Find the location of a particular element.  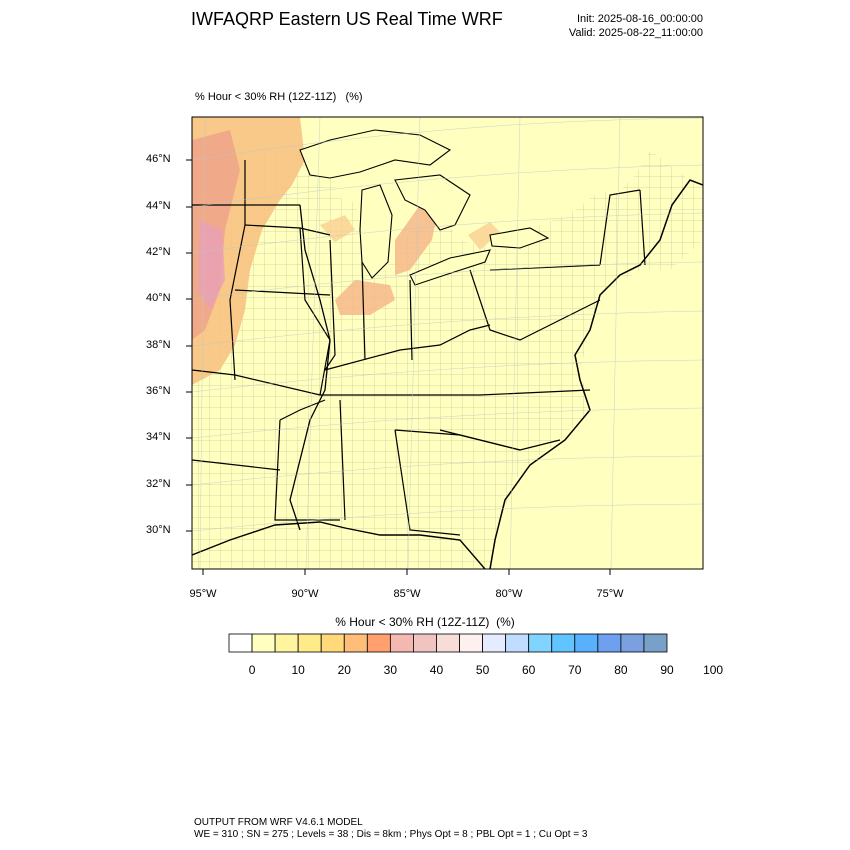

valid-time-label: Valid: 2025-08-22_11:00:00 is located at coordinates (635, 33).